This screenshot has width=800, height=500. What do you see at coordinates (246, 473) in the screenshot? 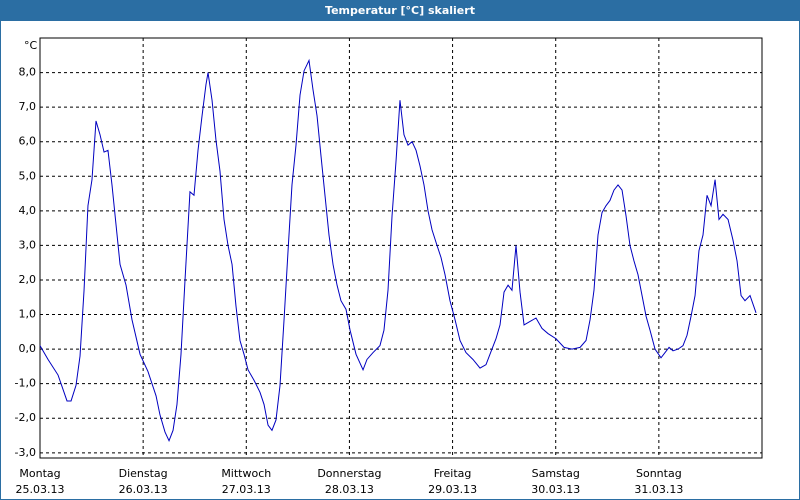
I see `x-tick-label: Mittwoch` at bounding box center [246, 473].